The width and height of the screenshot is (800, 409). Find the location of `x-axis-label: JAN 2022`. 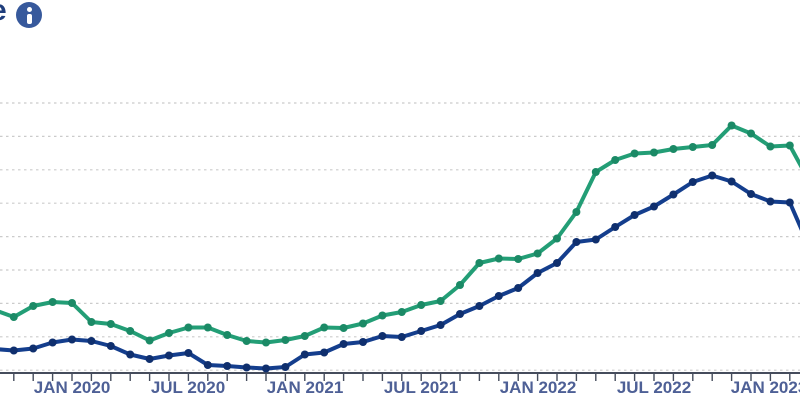

x-axis-label: JAN 2022 is located at coordinates (538, 387).